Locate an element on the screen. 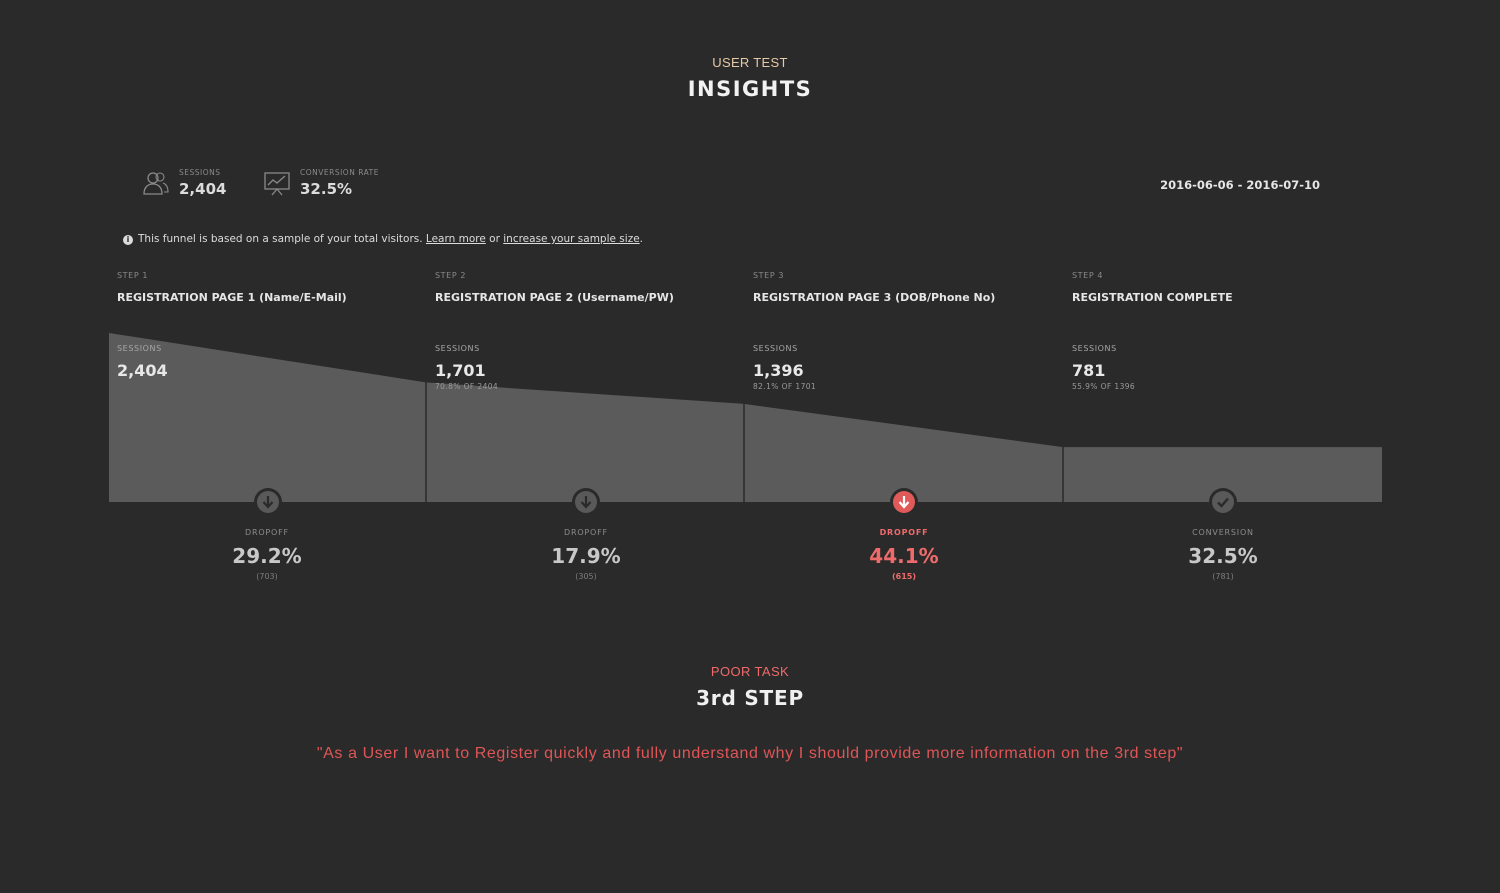  conversion-label: CONVERSION is located at coordinates (1223, 532).